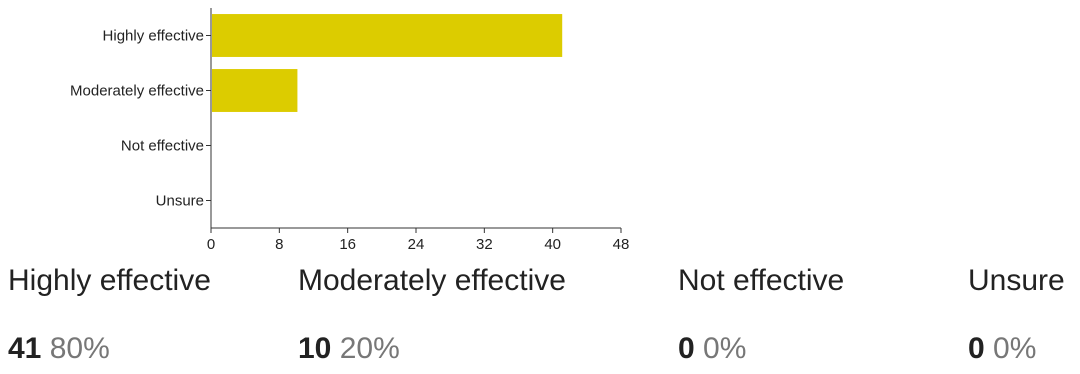  Describe the element at coordinates (137, 91) in the screenshot. I see `y-tick-label: Moderately effective` at that location.